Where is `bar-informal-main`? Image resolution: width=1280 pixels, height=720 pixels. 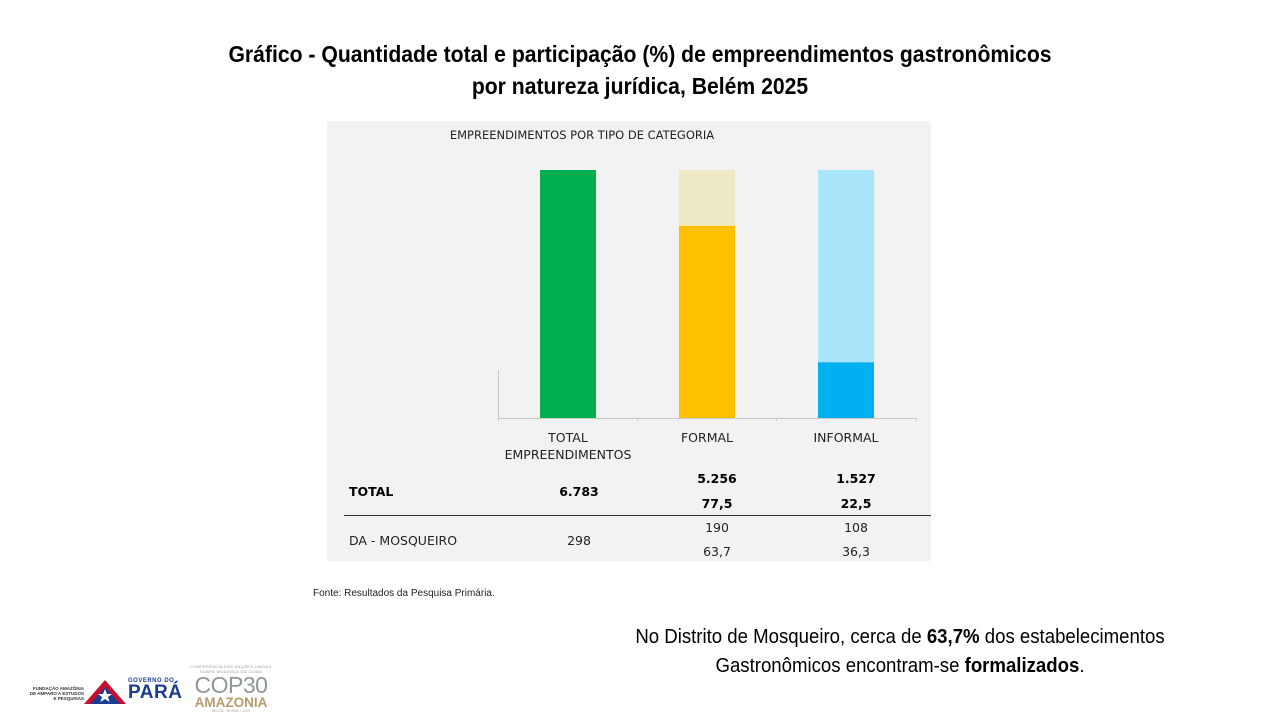
bar-informal-main is located at coordinates (846, 390).